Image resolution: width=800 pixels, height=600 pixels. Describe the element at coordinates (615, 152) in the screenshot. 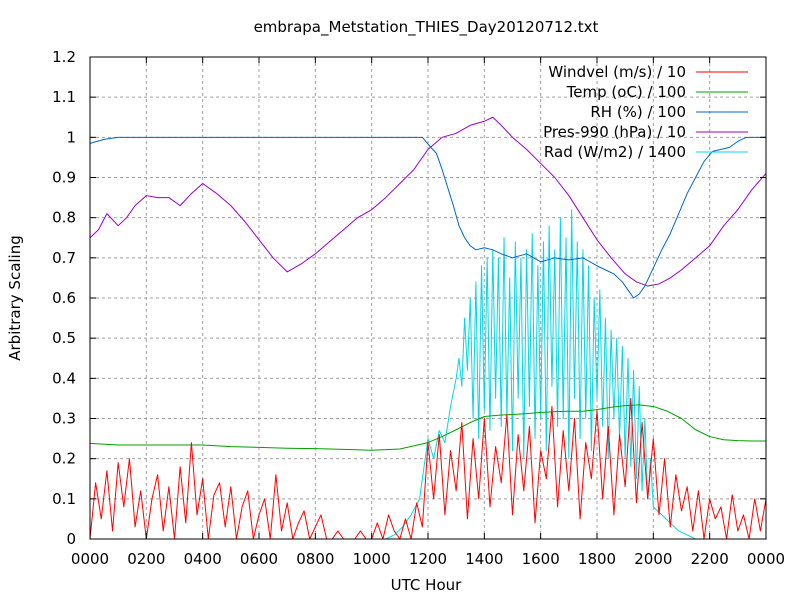

I see `rad-series-legend-label: Rad (W/m2) / 1400` at that location.